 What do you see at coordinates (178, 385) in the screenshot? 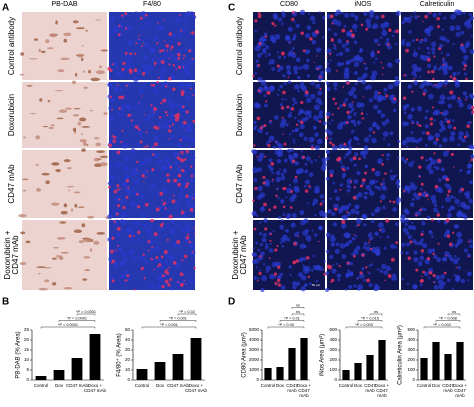
I see `x-tick-label: CD47 mAb` at bounding box center [178, 385].